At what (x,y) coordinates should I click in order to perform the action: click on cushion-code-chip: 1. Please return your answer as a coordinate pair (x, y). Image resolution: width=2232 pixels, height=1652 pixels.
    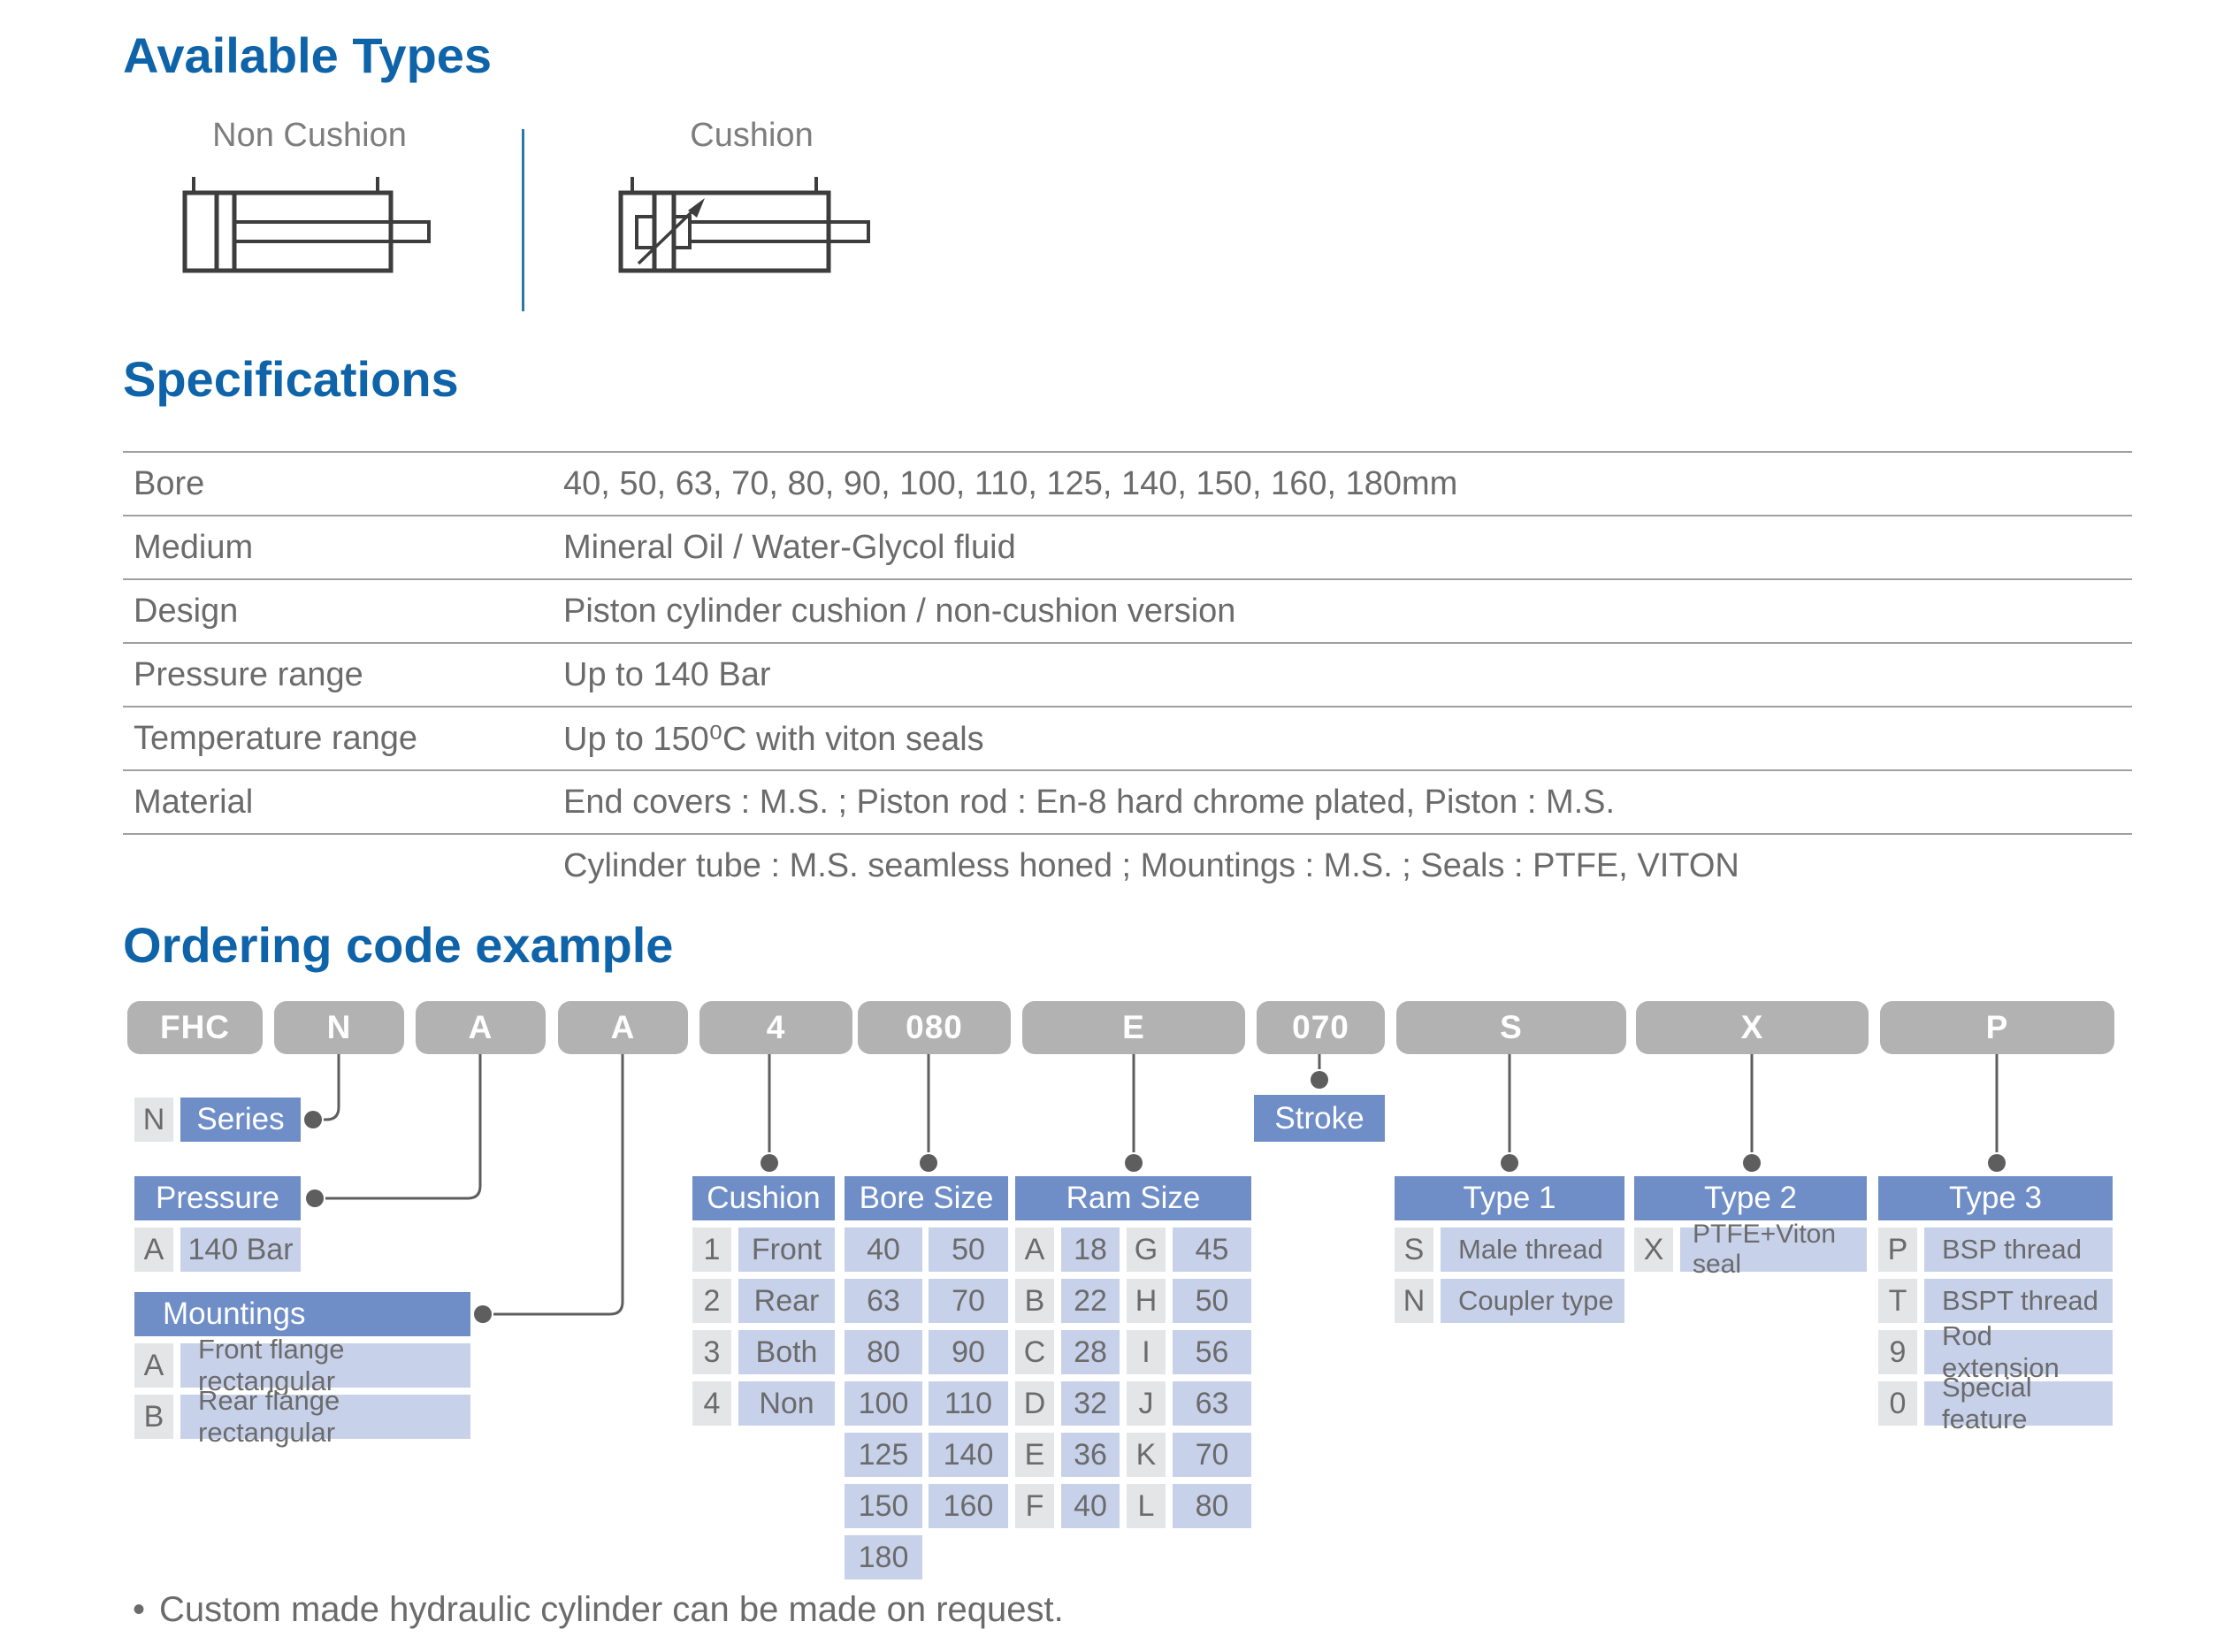
    Looking at the image, I should click on (711, 1250).